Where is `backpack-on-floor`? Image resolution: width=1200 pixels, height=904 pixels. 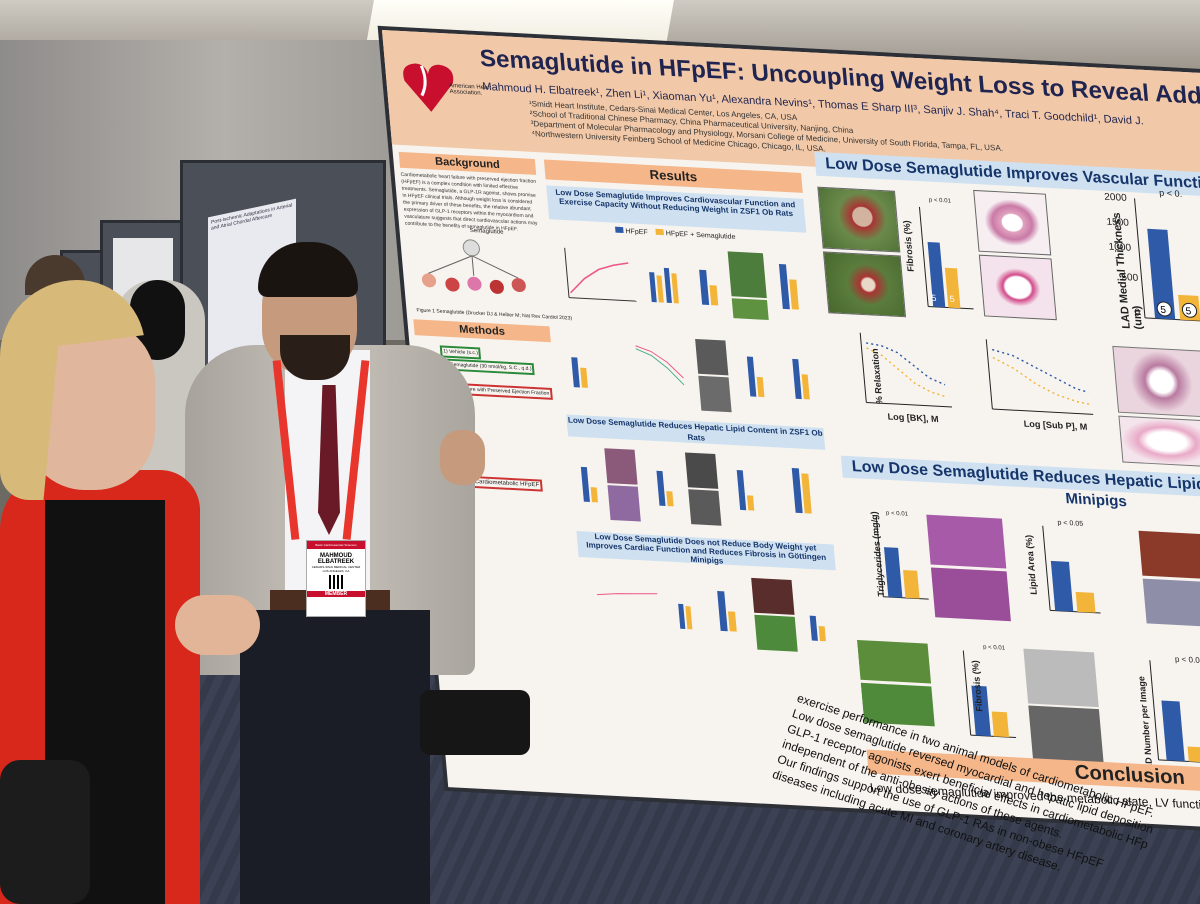
backpack-on-floor is located at coordinates (475, 722).